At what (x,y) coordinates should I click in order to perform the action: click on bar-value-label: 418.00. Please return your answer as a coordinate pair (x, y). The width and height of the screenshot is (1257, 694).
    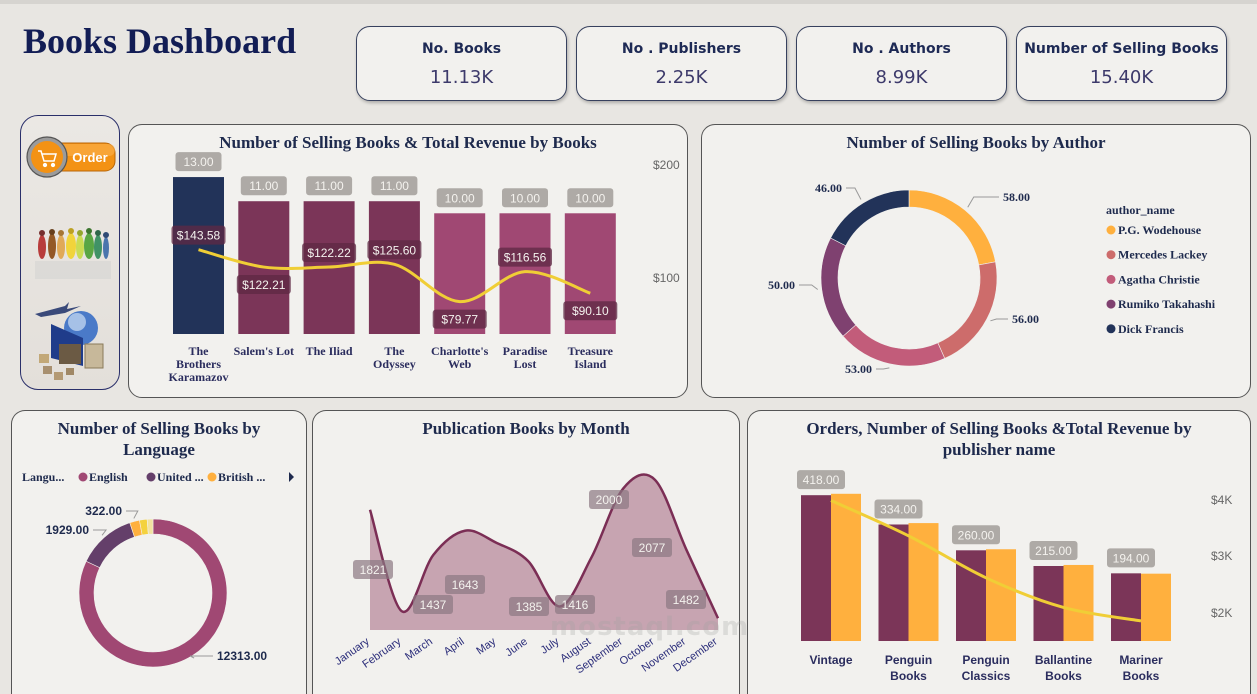
    Looking at the image, I should click on (821, 480).